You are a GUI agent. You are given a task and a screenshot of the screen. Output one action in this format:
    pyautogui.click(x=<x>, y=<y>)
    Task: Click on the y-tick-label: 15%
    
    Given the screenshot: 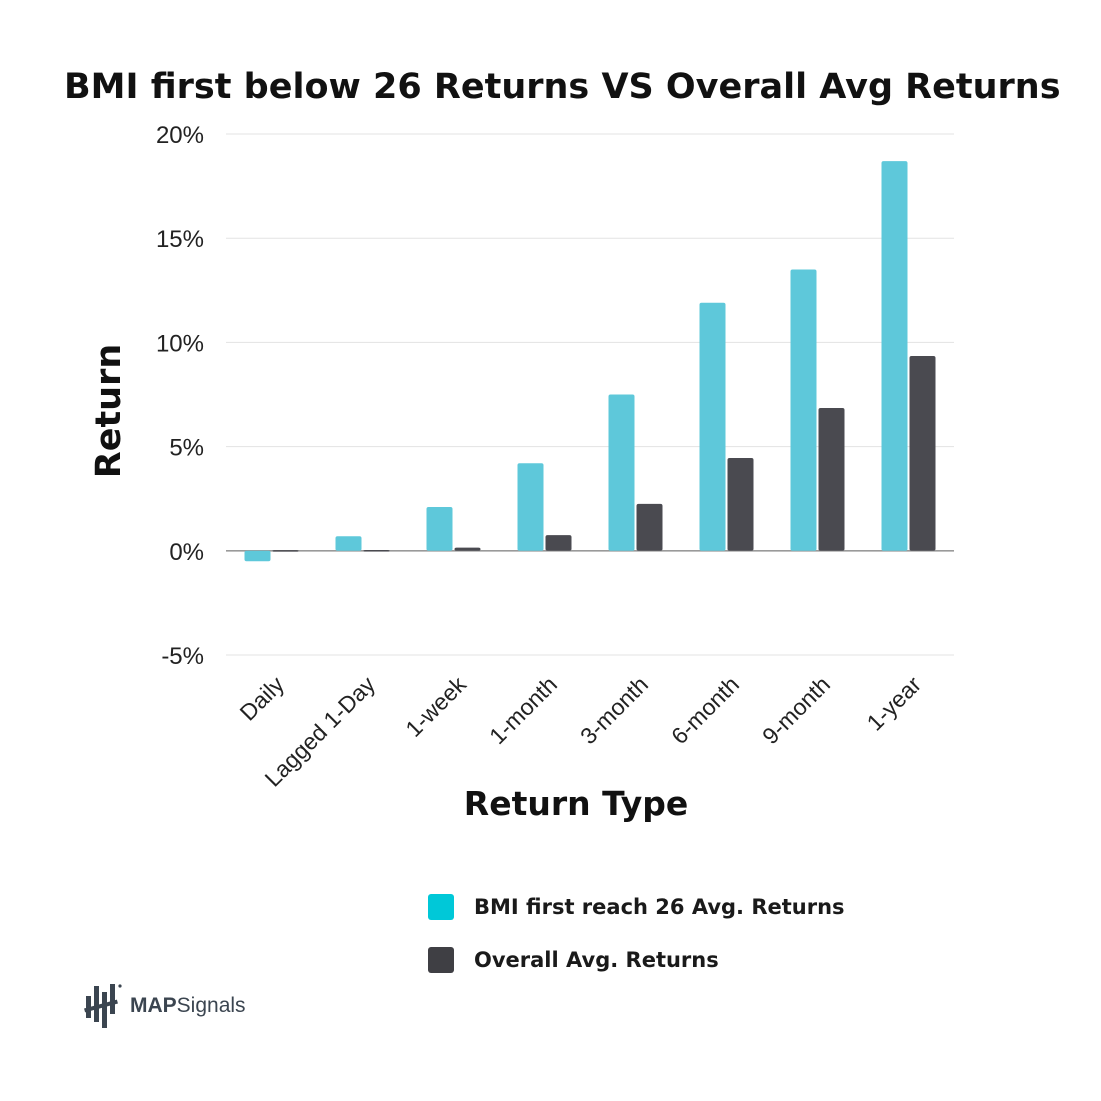 What is the action you would take?
    pyautogui.click(x=180, y=239)
    